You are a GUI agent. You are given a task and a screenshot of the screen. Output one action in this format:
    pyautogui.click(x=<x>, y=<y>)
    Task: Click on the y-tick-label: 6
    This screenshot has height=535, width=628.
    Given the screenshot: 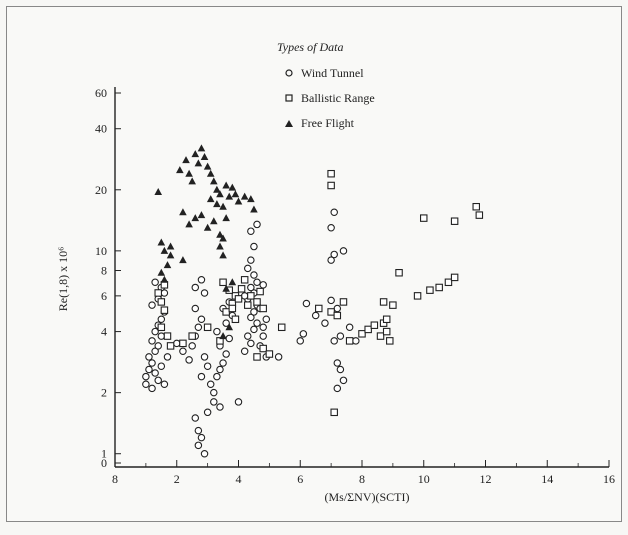 What is the action you would take?
    pyautogui.click(x=104, y=296)
    